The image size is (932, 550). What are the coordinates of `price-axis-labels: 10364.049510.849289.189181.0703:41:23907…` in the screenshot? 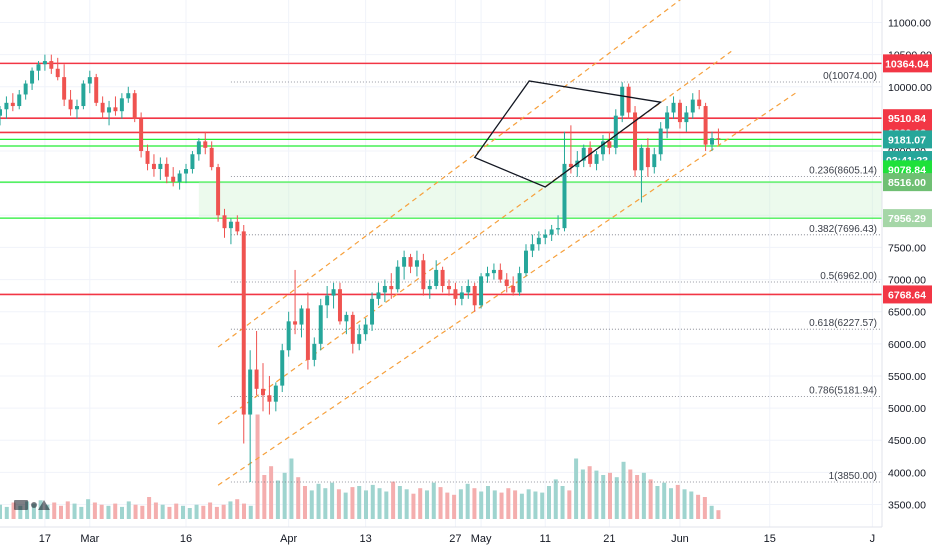 It's located at (907, 179).